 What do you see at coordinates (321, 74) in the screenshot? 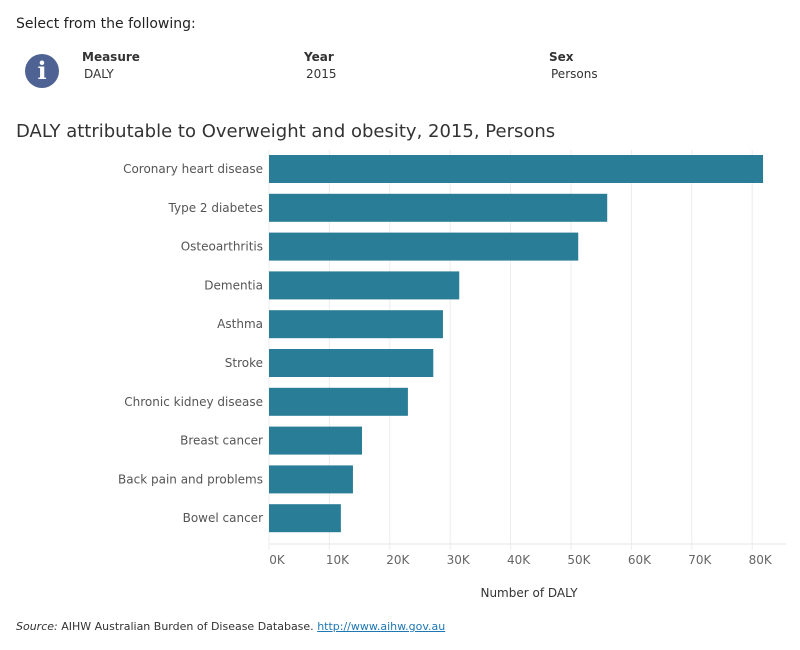
I see `filter-year-value: 2015` at bounding box center [321, 74].